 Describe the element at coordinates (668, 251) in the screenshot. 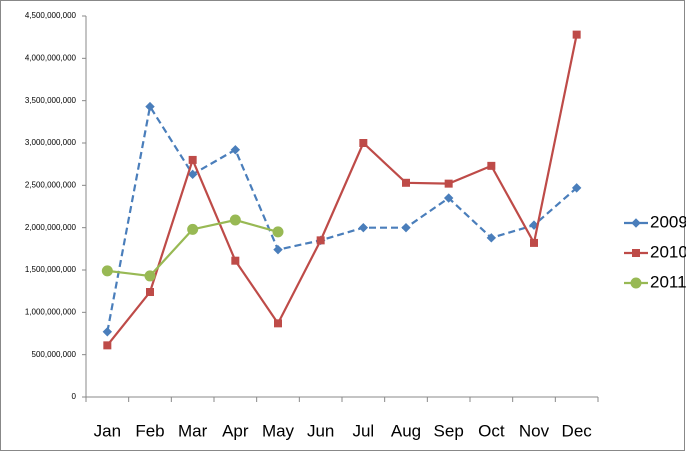

I see `legend-label: 2010` at that location.